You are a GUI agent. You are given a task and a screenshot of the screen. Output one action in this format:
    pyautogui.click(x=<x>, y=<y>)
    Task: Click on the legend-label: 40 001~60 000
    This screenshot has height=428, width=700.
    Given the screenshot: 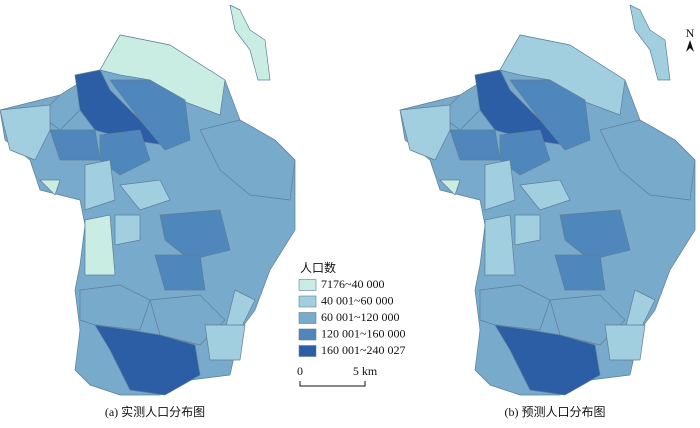 What is the action you would take?
    pyautogui.click(x=357, y=300)
    